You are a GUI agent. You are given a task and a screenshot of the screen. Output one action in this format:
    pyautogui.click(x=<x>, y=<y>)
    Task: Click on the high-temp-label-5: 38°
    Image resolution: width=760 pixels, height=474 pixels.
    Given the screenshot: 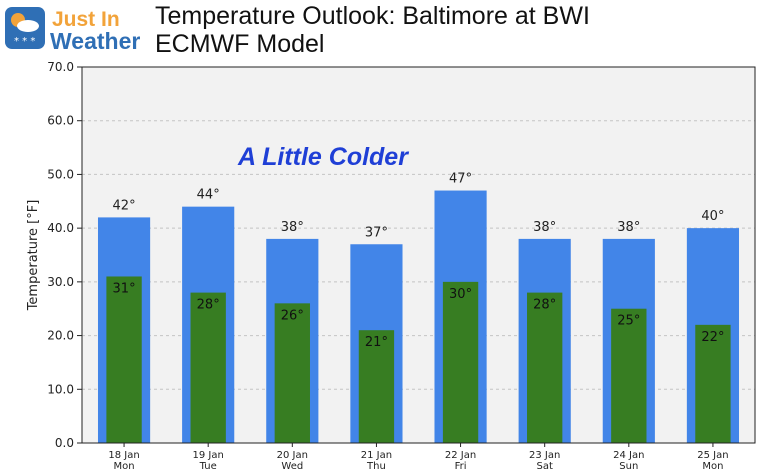 What is the action you would take?
    pyautogui.click(x=544, y=227)
    